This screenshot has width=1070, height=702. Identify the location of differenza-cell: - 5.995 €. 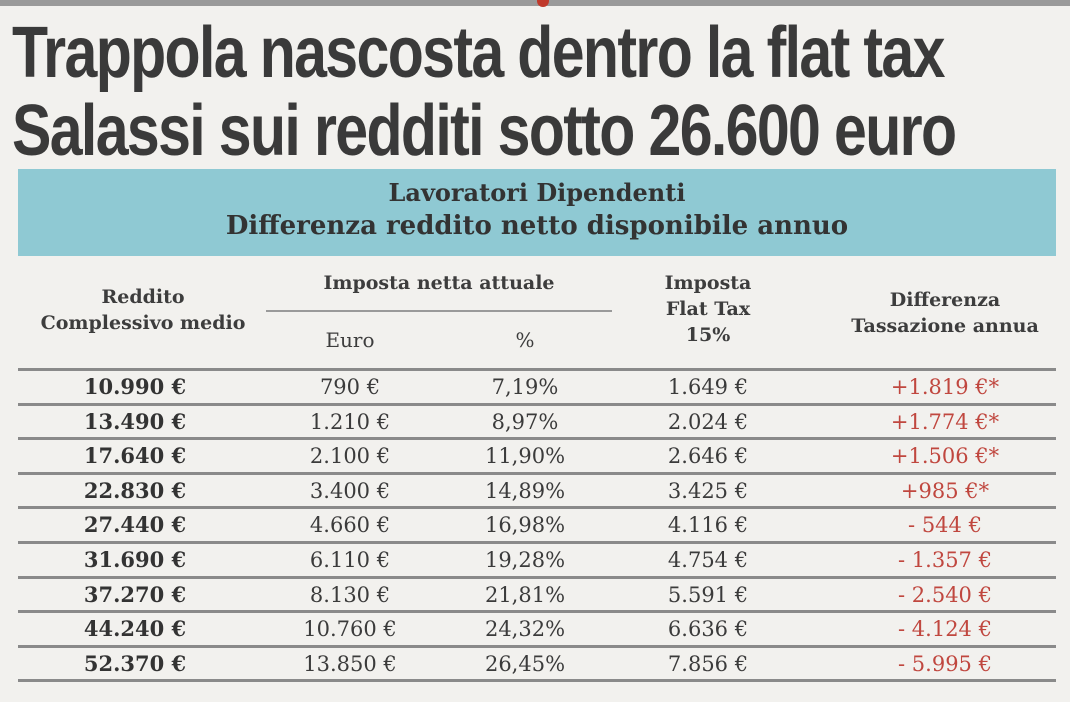
(945, 663).